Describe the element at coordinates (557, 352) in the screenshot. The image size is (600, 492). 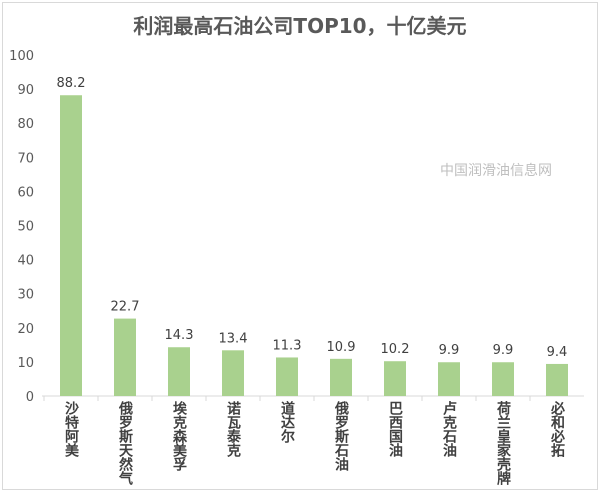
I see `data-label: 9.4` at that location.